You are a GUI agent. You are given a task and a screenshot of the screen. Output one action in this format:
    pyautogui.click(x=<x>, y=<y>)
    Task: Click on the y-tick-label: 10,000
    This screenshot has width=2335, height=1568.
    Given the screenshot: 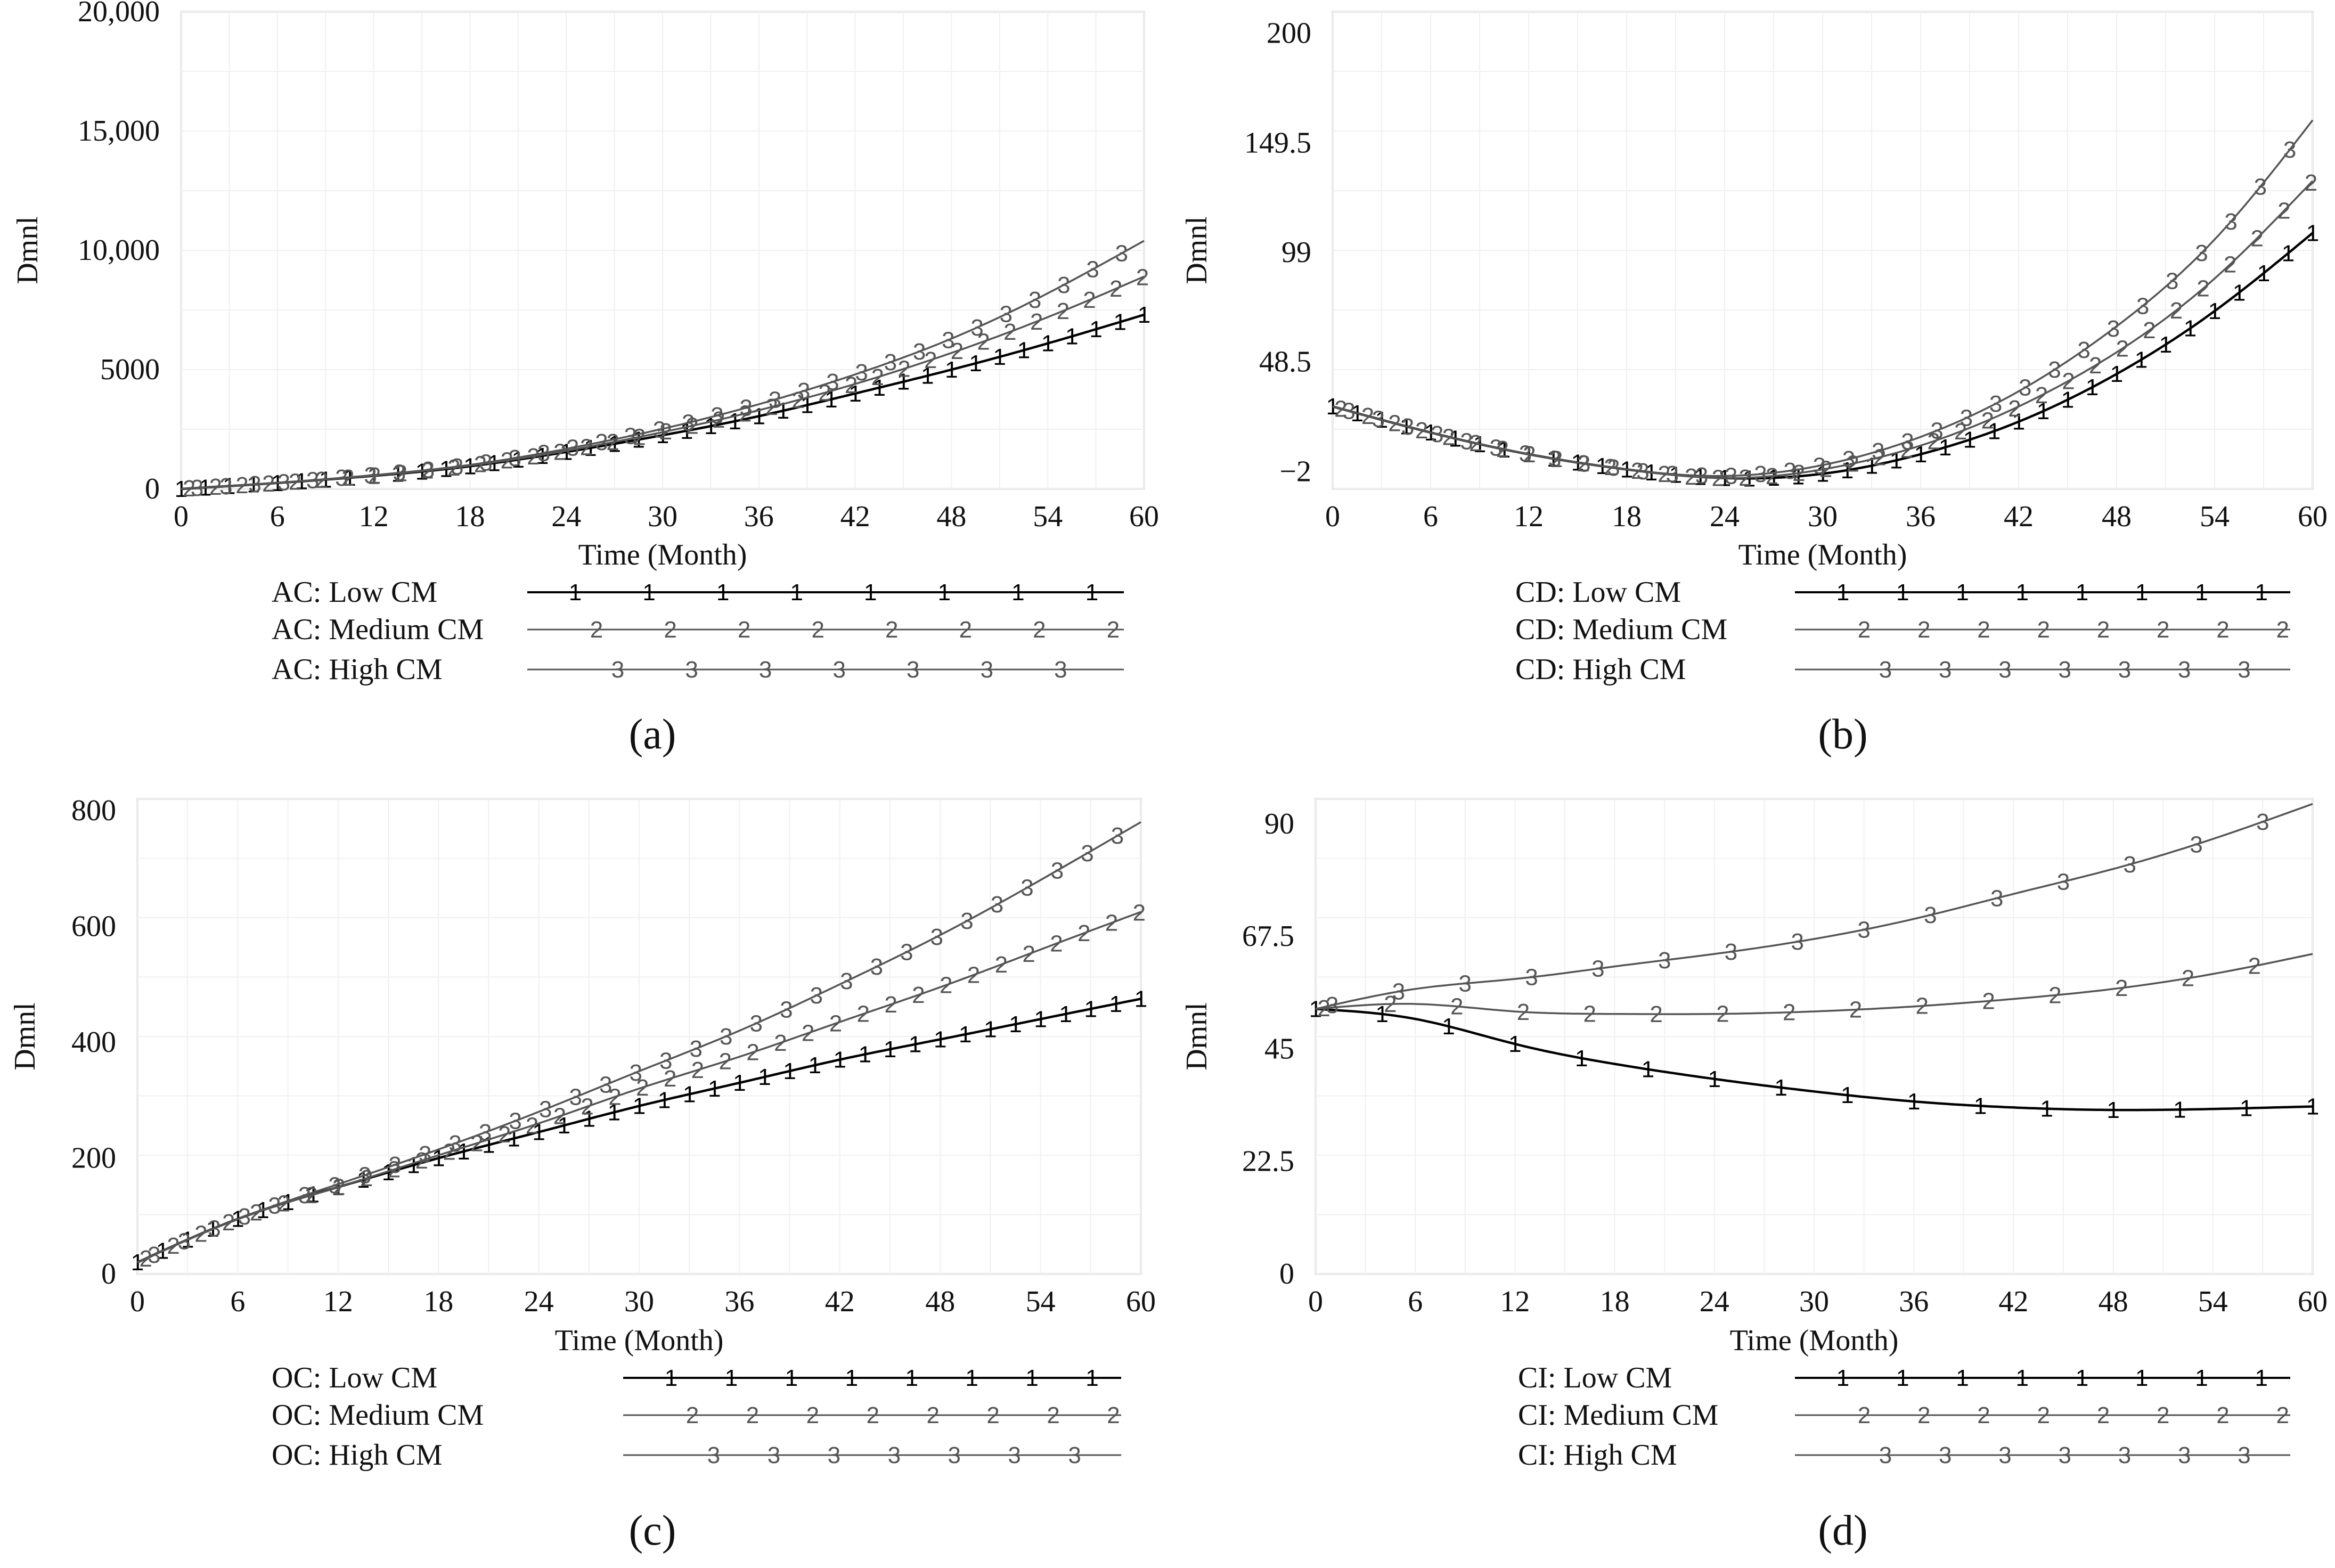 What is the action you would take?
    pyautogui.click(x=119, y=251)
    